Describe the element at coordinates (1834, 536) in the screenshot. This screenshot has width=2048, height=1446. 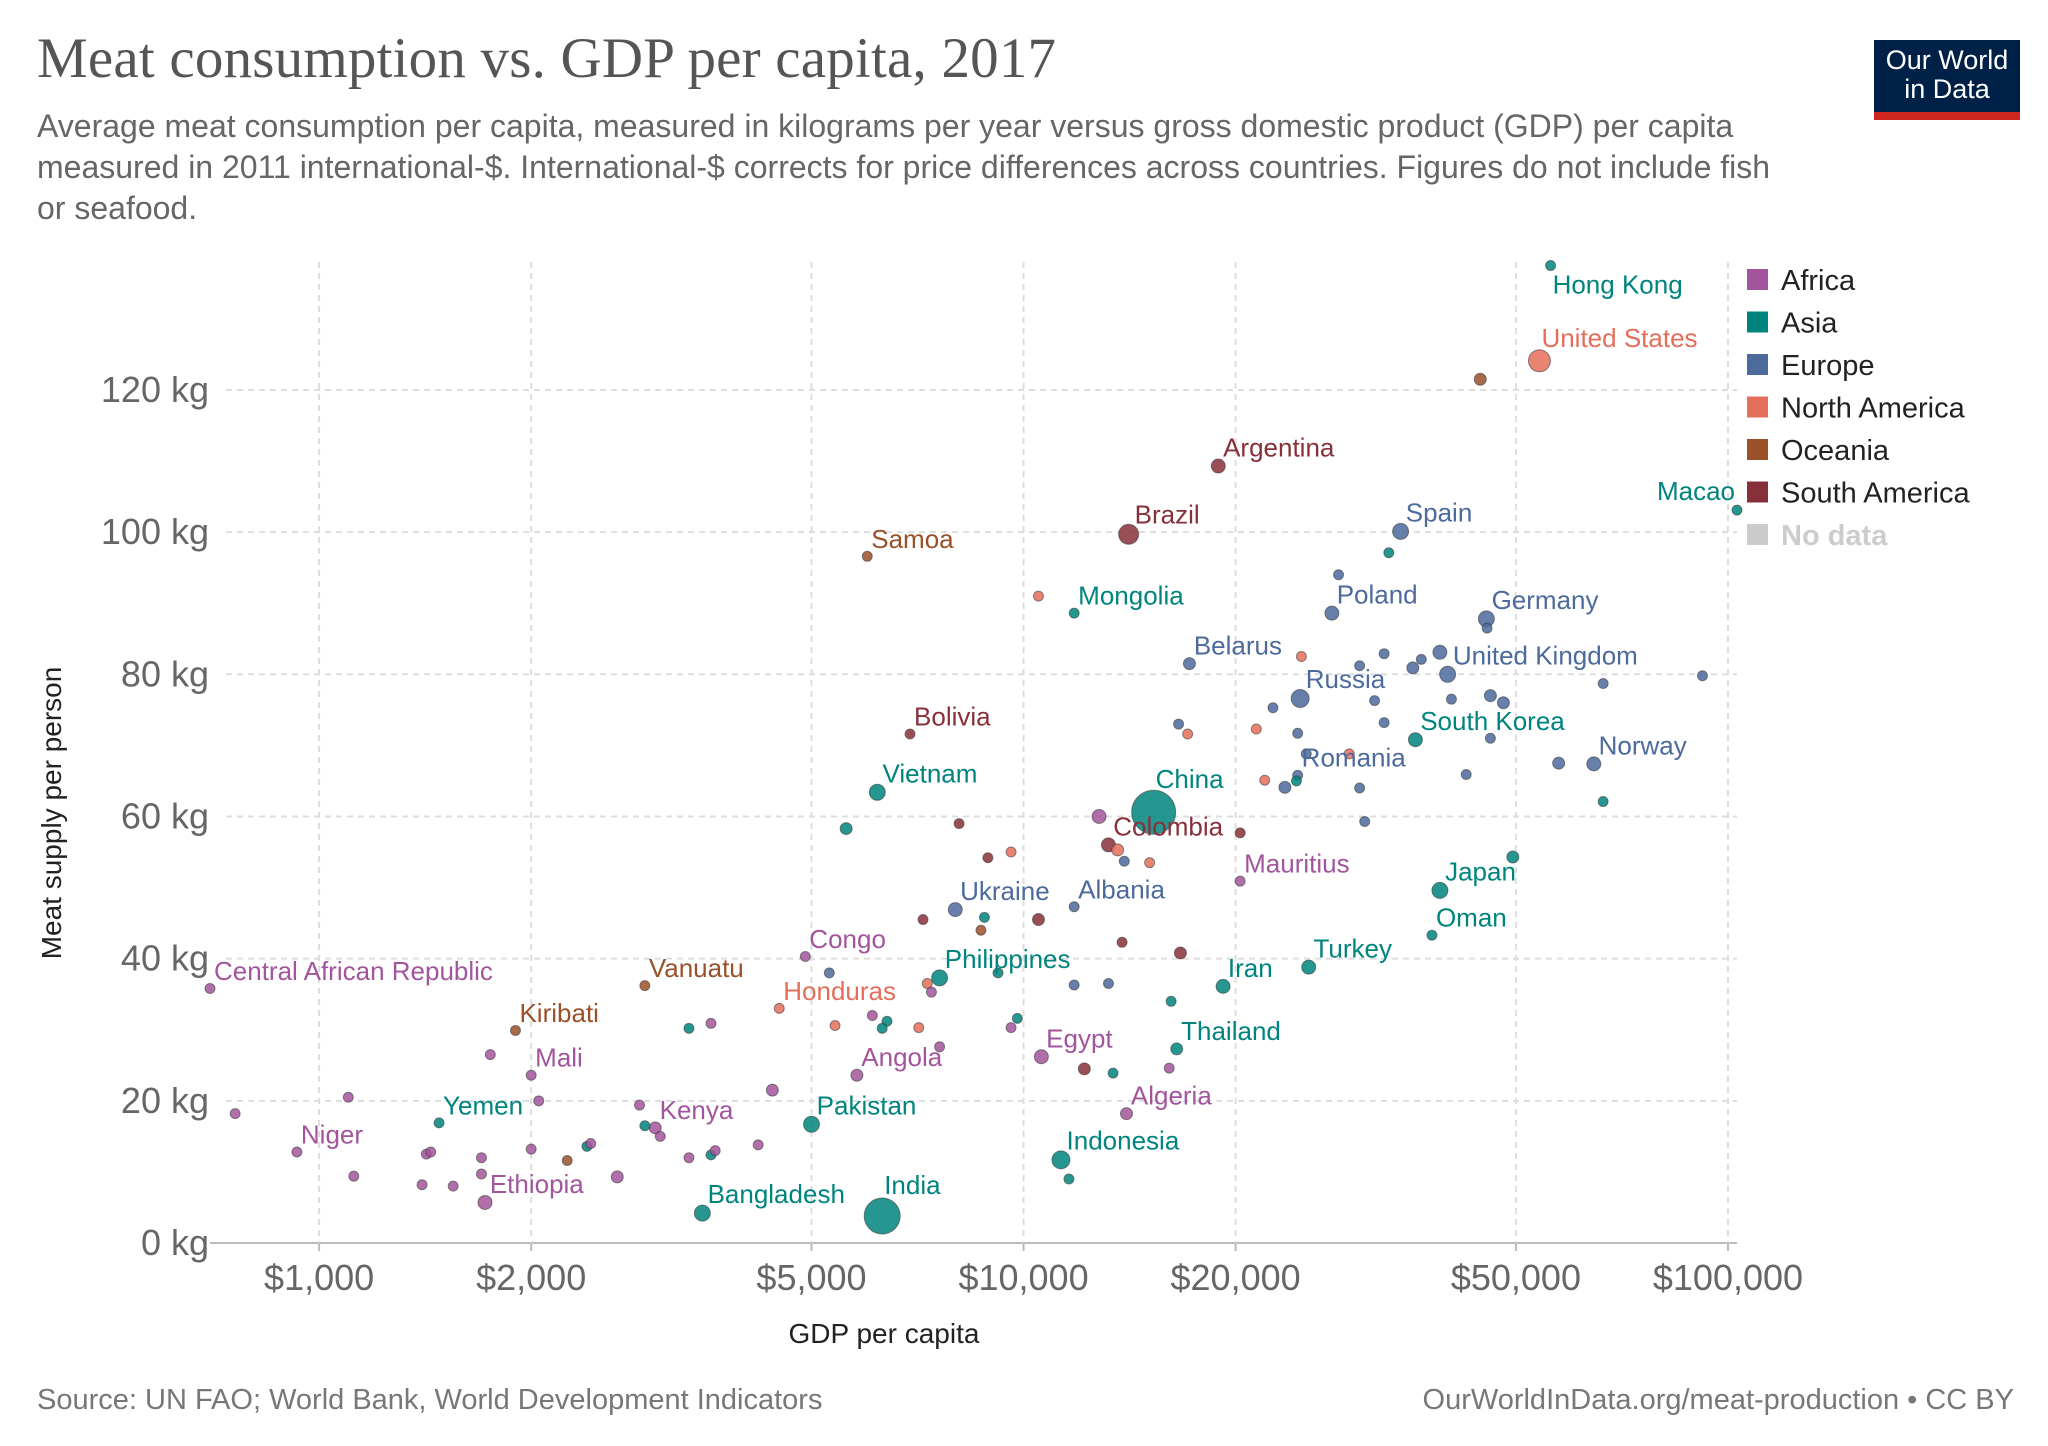
I see `legend-item: No data` at that location.